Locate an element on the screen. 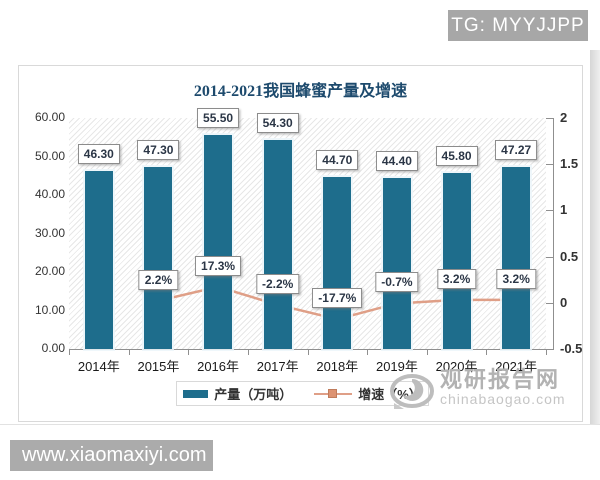  growth-value-label: 17.3% is located at coordinates (218, 265).